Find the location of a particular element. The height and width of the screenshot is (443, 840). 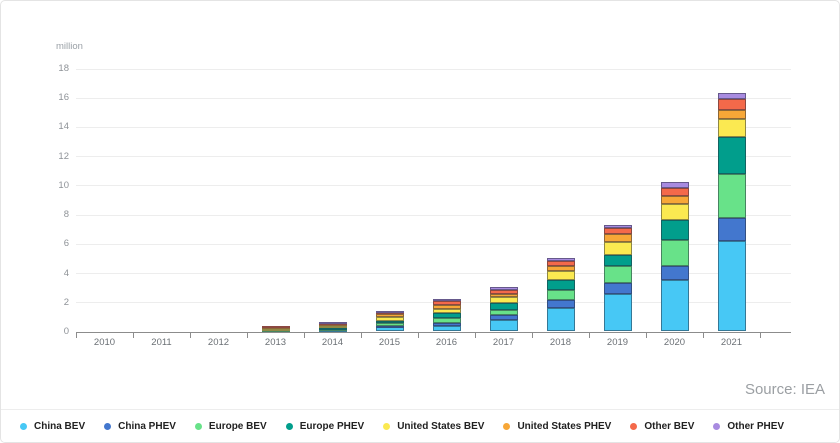

bar-segment-europe-phev-2018 is located at coordinates (560, 285).